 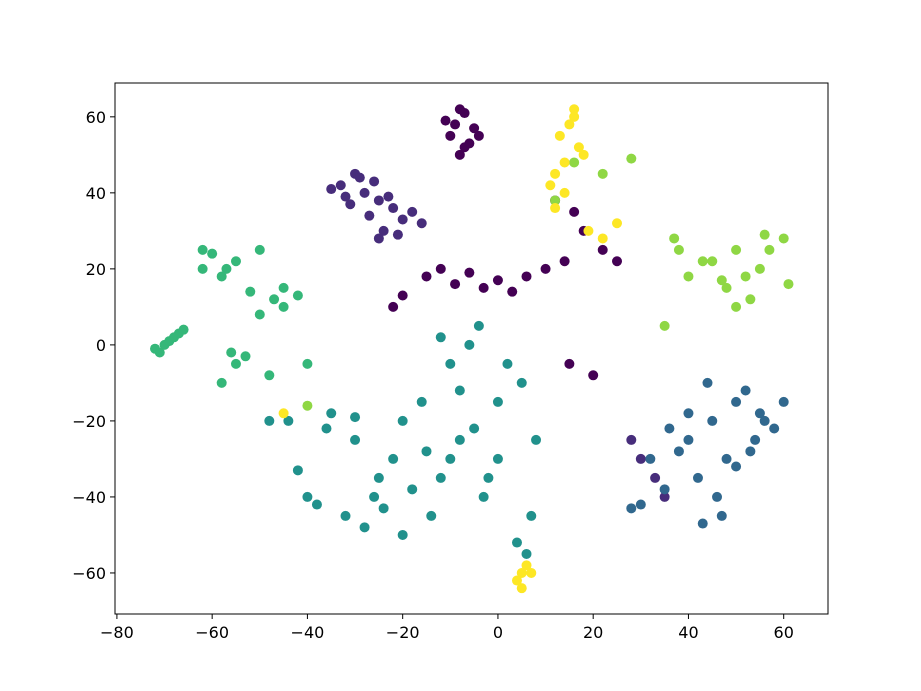 What do you see at coordinates (89, 421) in the screenshot?
I see `y-tick-label: −20` at bounding box center [89, 421].